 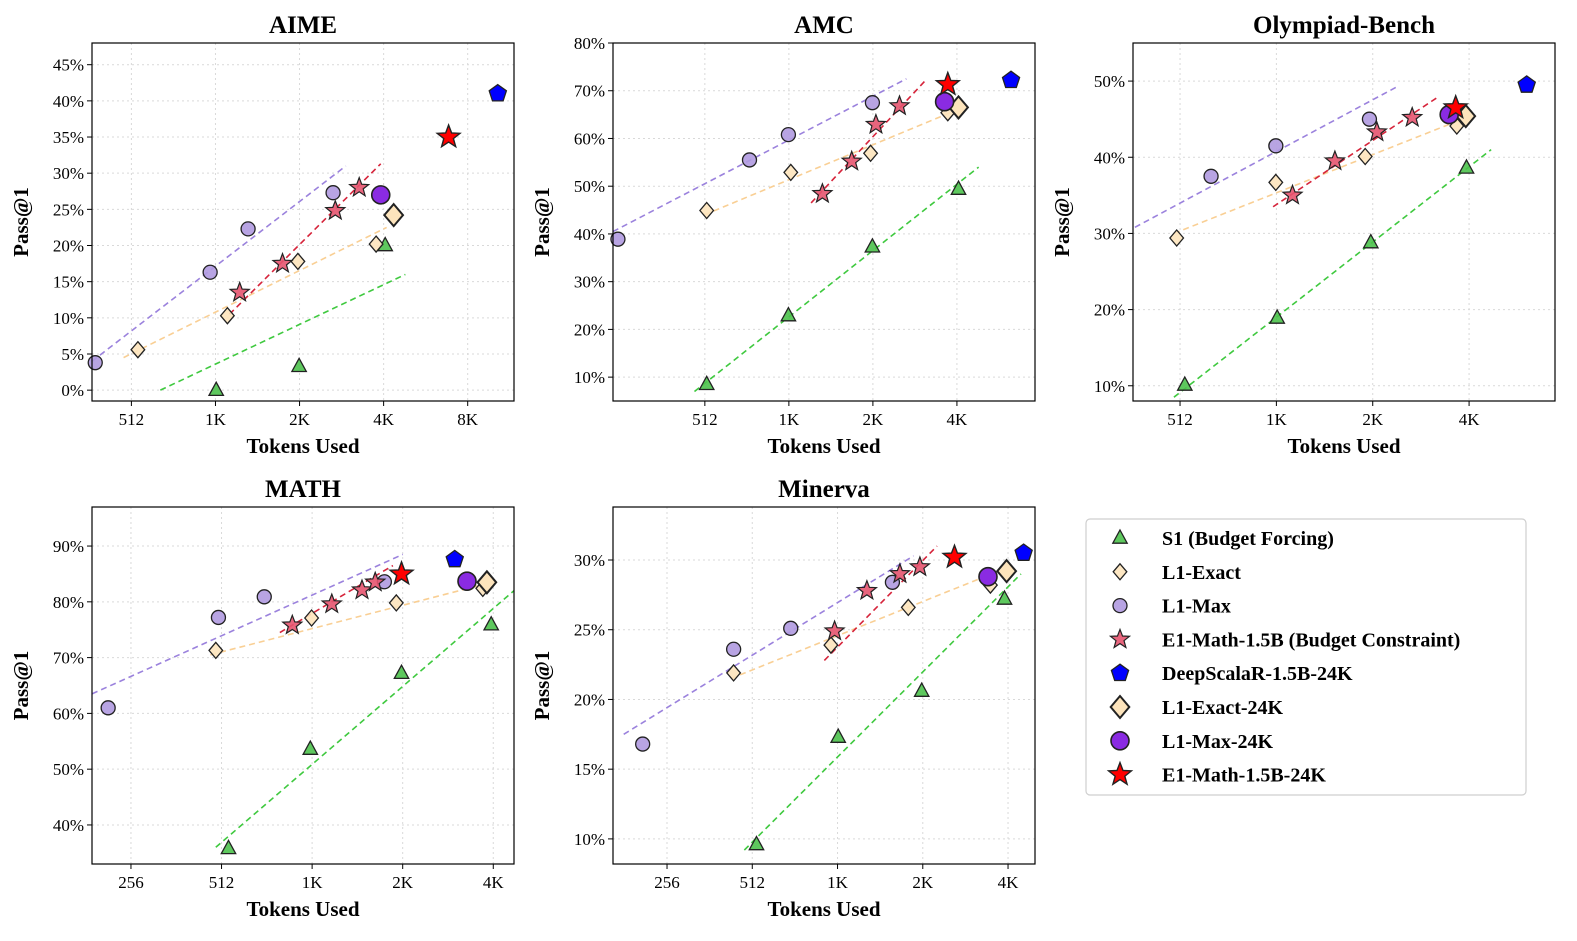 What do you see at coordinates (68, 546) in the screenshot?
I see `y-tick-label: 90%` at bounding box center [68, 546].